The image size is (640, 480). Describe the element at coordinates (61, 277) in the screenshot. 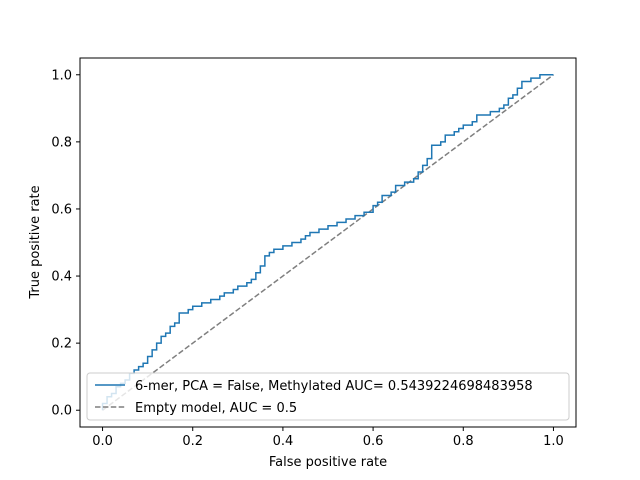

I see `y-tick-label: 0.4` at that location.